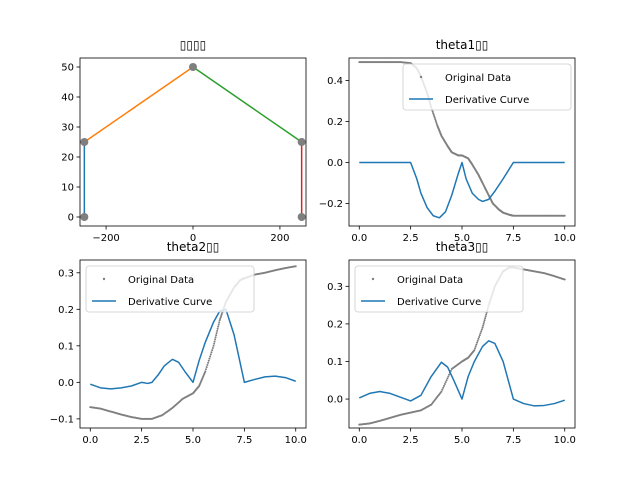 The height and width of the screenshot is (480, 640). What do you see at coordinates (67, 188) in the screenshot?
I see `y-tick-label: 10` at bounding box center [67, 188].